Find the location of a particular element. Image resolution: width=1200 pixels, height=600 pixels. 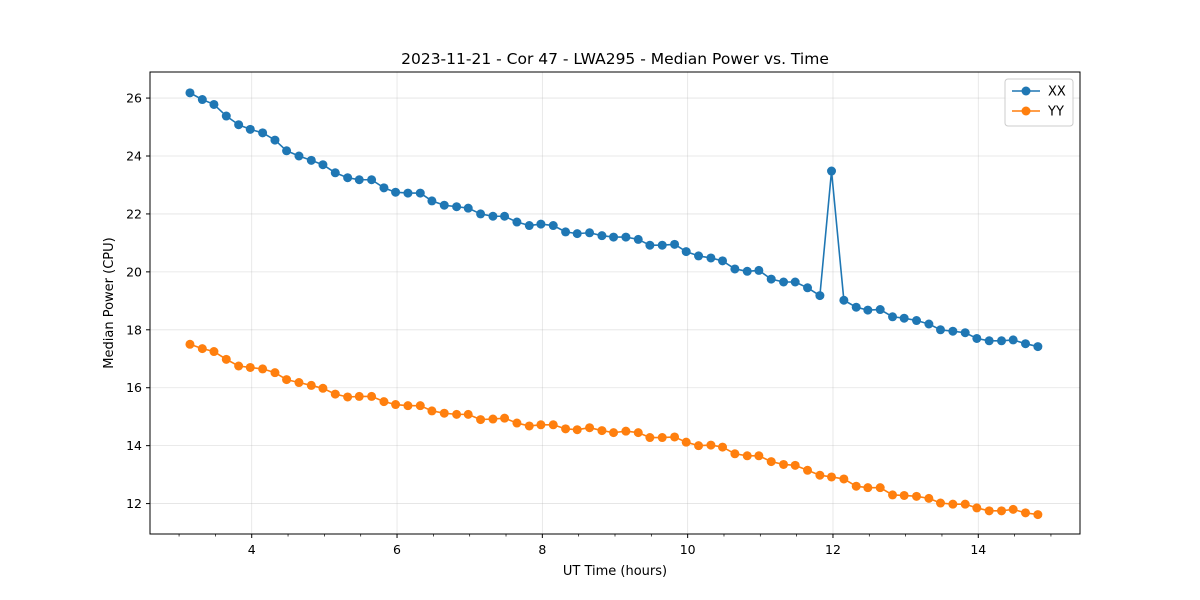

y-tick-label: 22 is located at coordinates (134, 213).